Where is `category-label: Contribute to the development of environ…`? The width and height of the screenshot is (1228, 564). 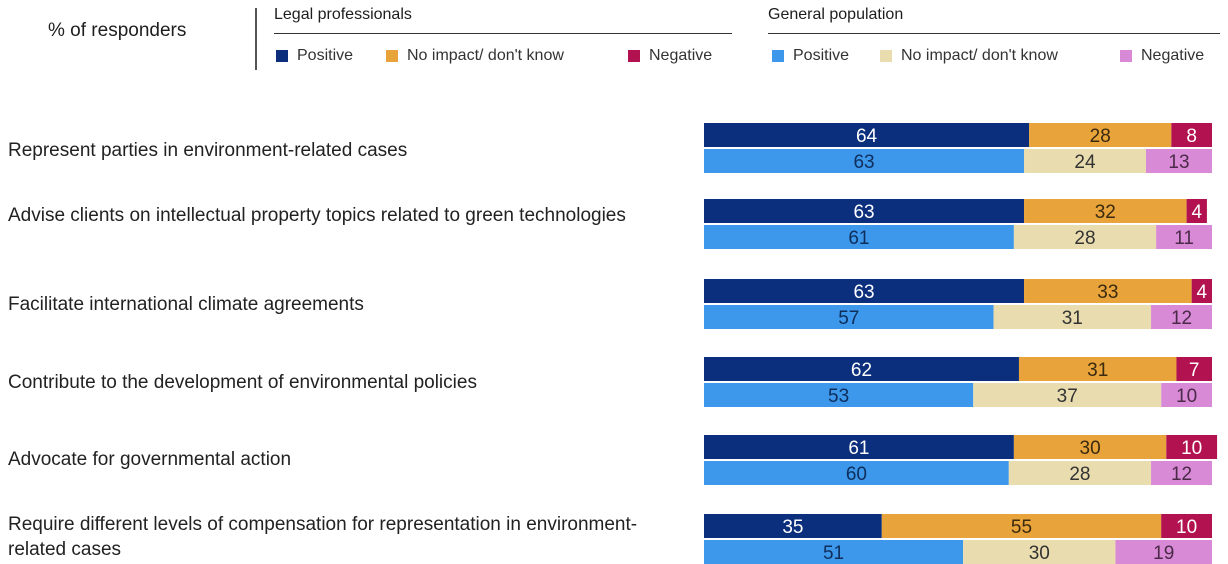
category-label: Contribute to the development of environ… is located at coordinates (242, 382).